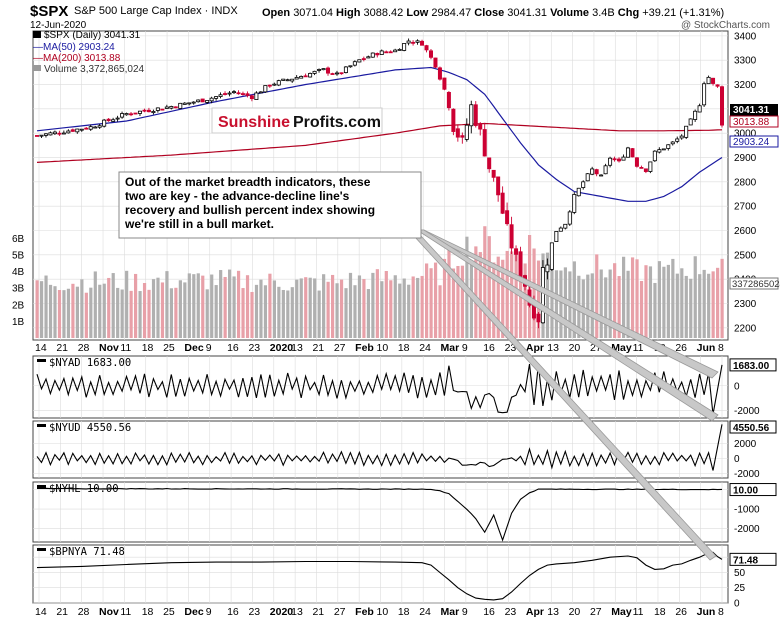 Image resolution: width=780 pixels, height=626 pixels. I want to click on badge-ma200: 3013.88, so click(751, 122).